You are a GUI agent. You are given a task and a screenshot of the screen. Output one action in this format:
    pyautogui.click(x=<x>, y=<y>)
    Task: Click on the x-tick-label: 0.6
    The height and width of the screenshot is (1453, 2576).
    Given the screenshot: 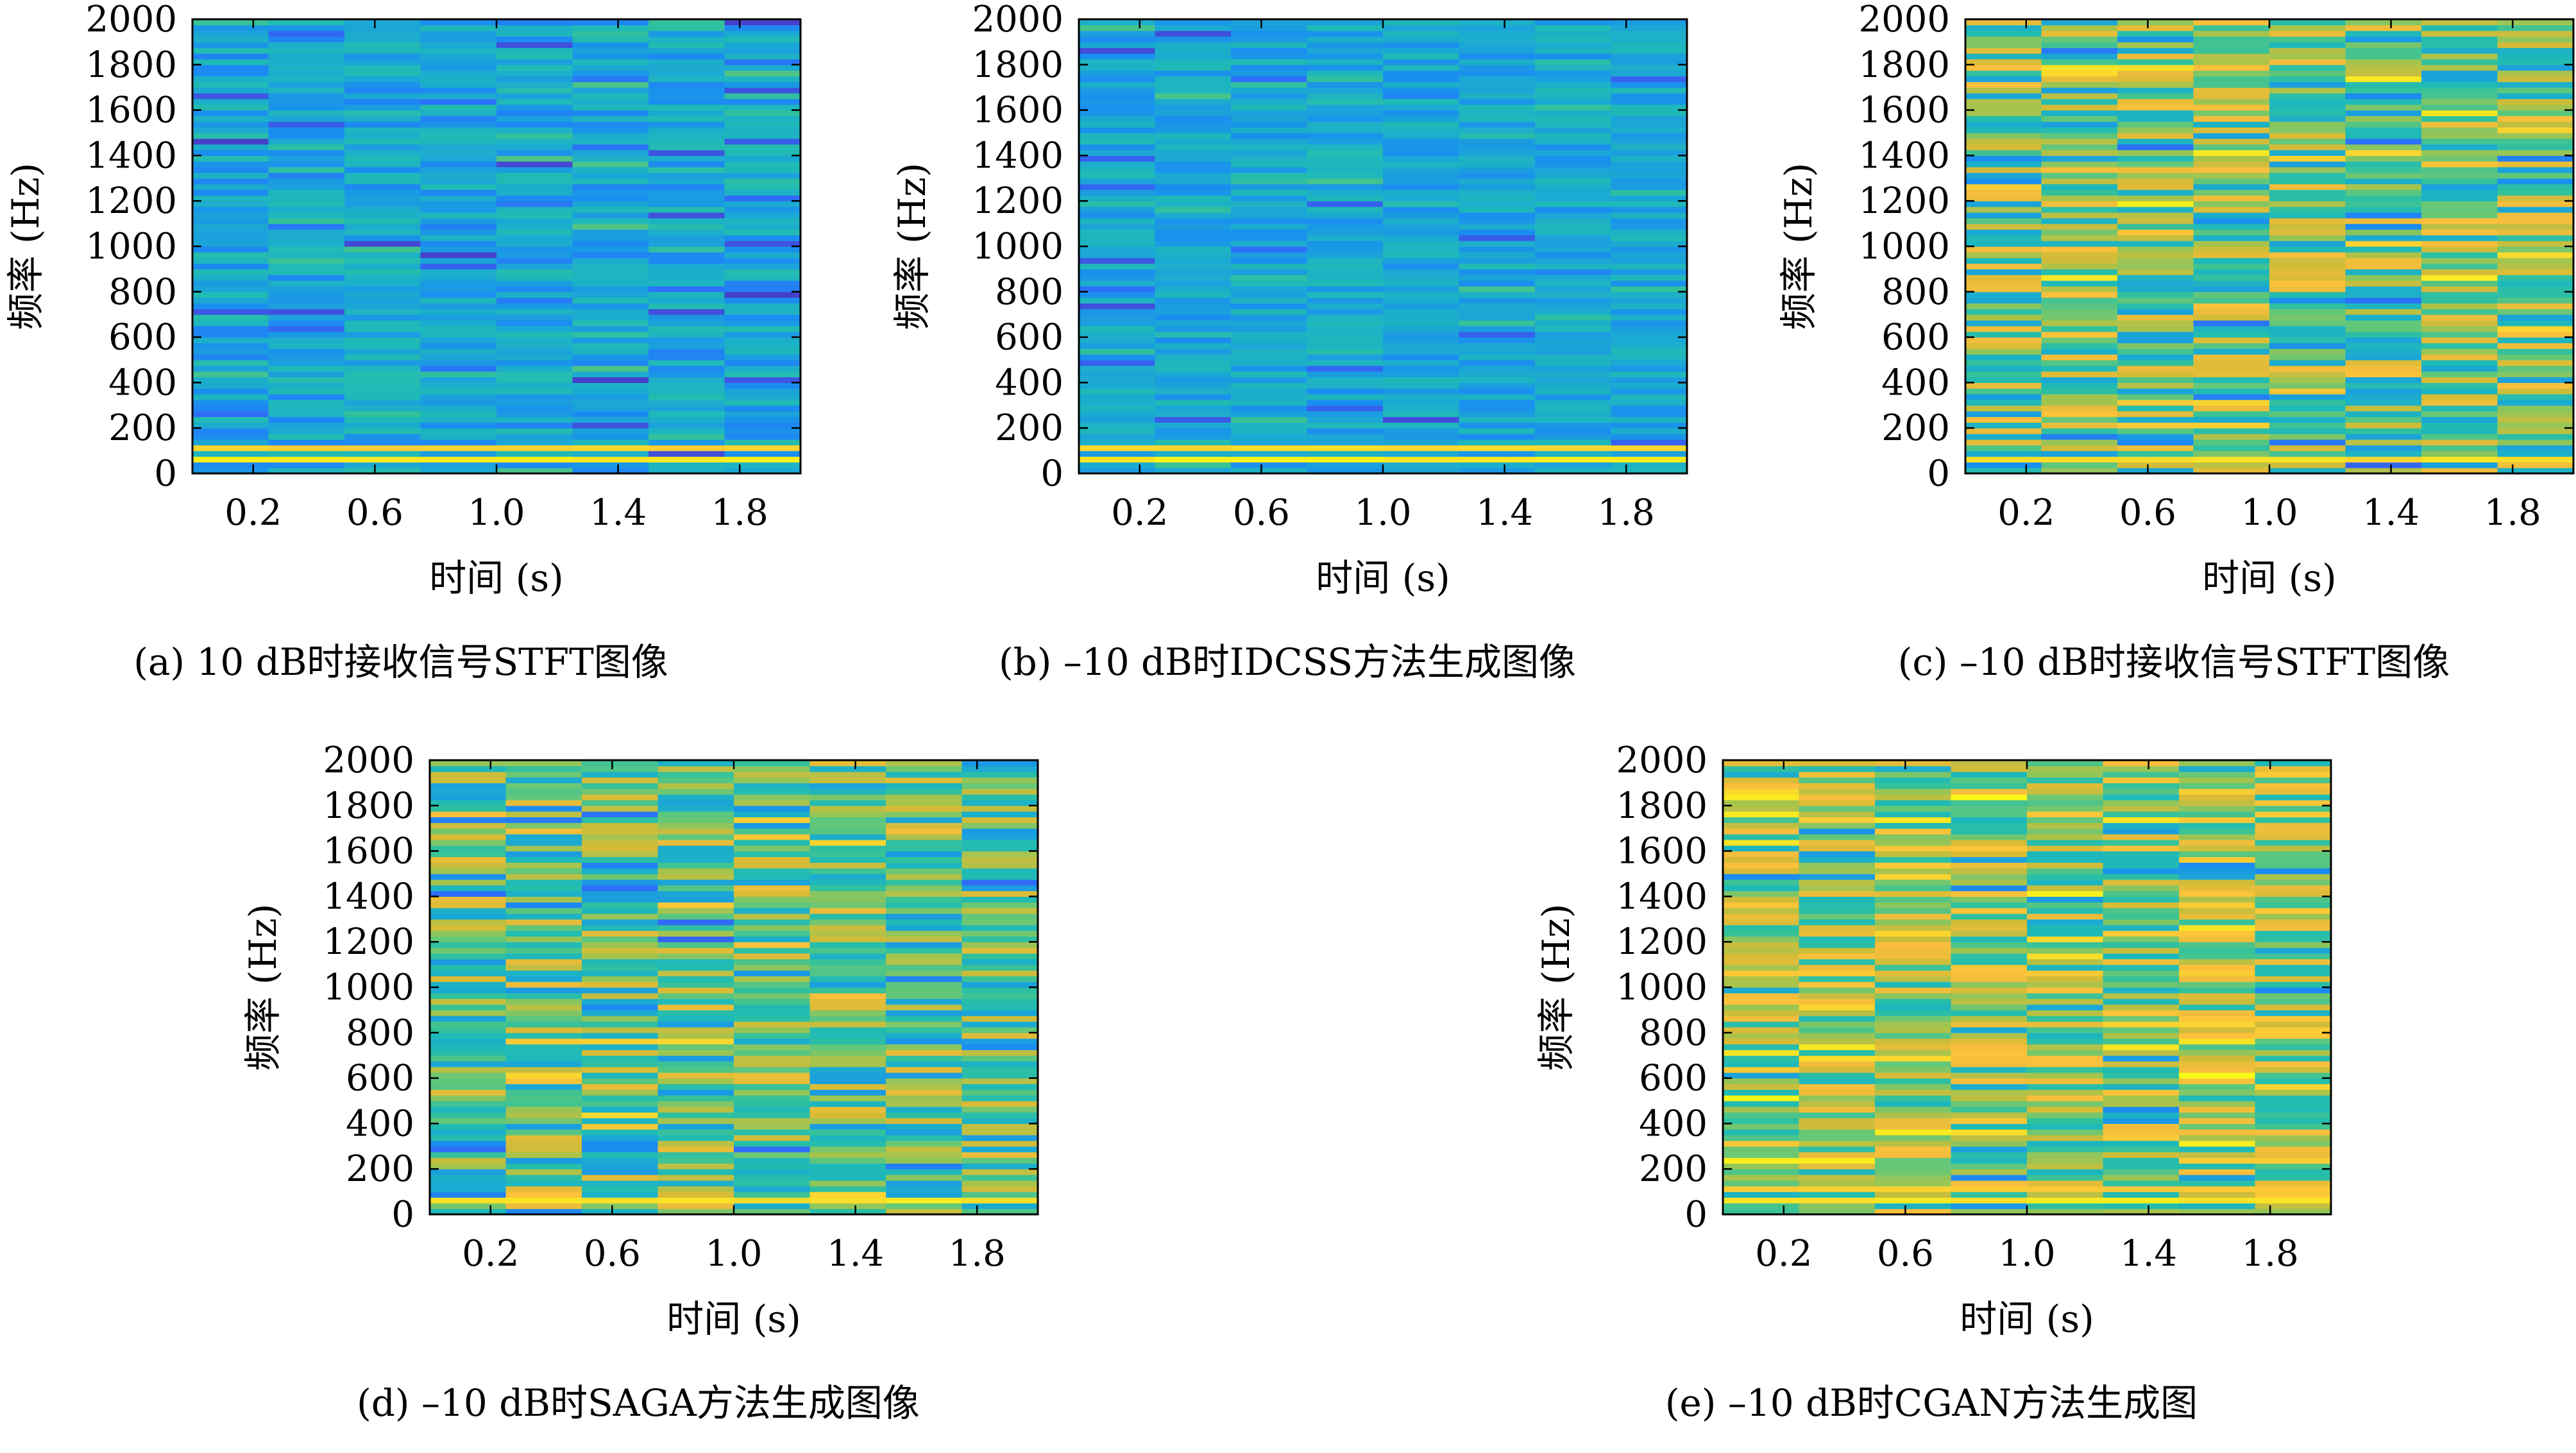 What is the action you would take?
    pyautogui.click(x=612, y=1254)
    